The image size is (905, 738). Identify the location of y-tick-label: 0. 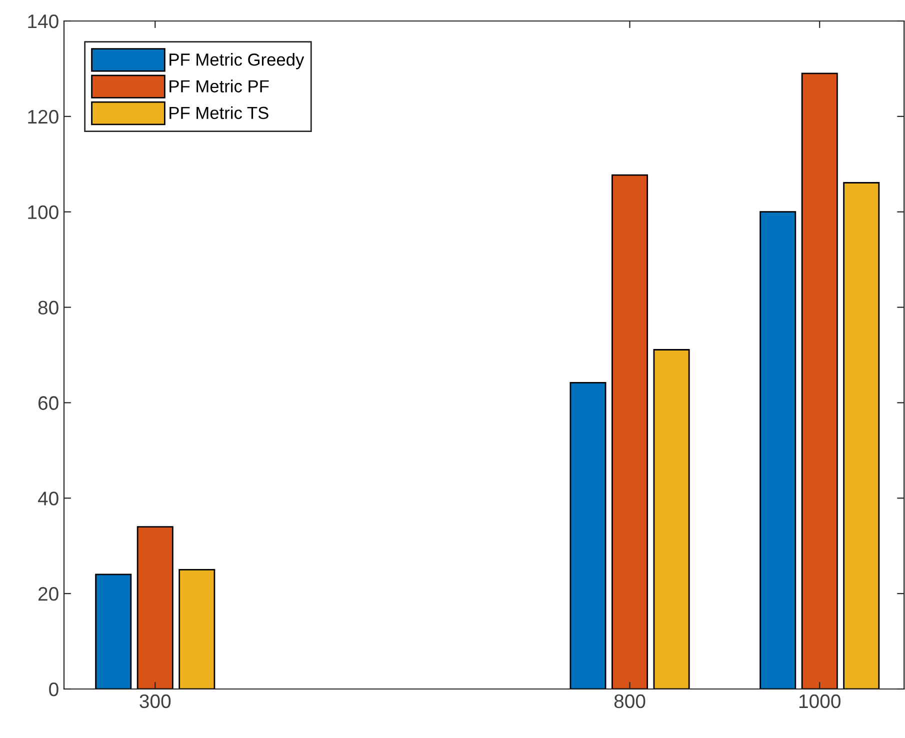
(53, 689).